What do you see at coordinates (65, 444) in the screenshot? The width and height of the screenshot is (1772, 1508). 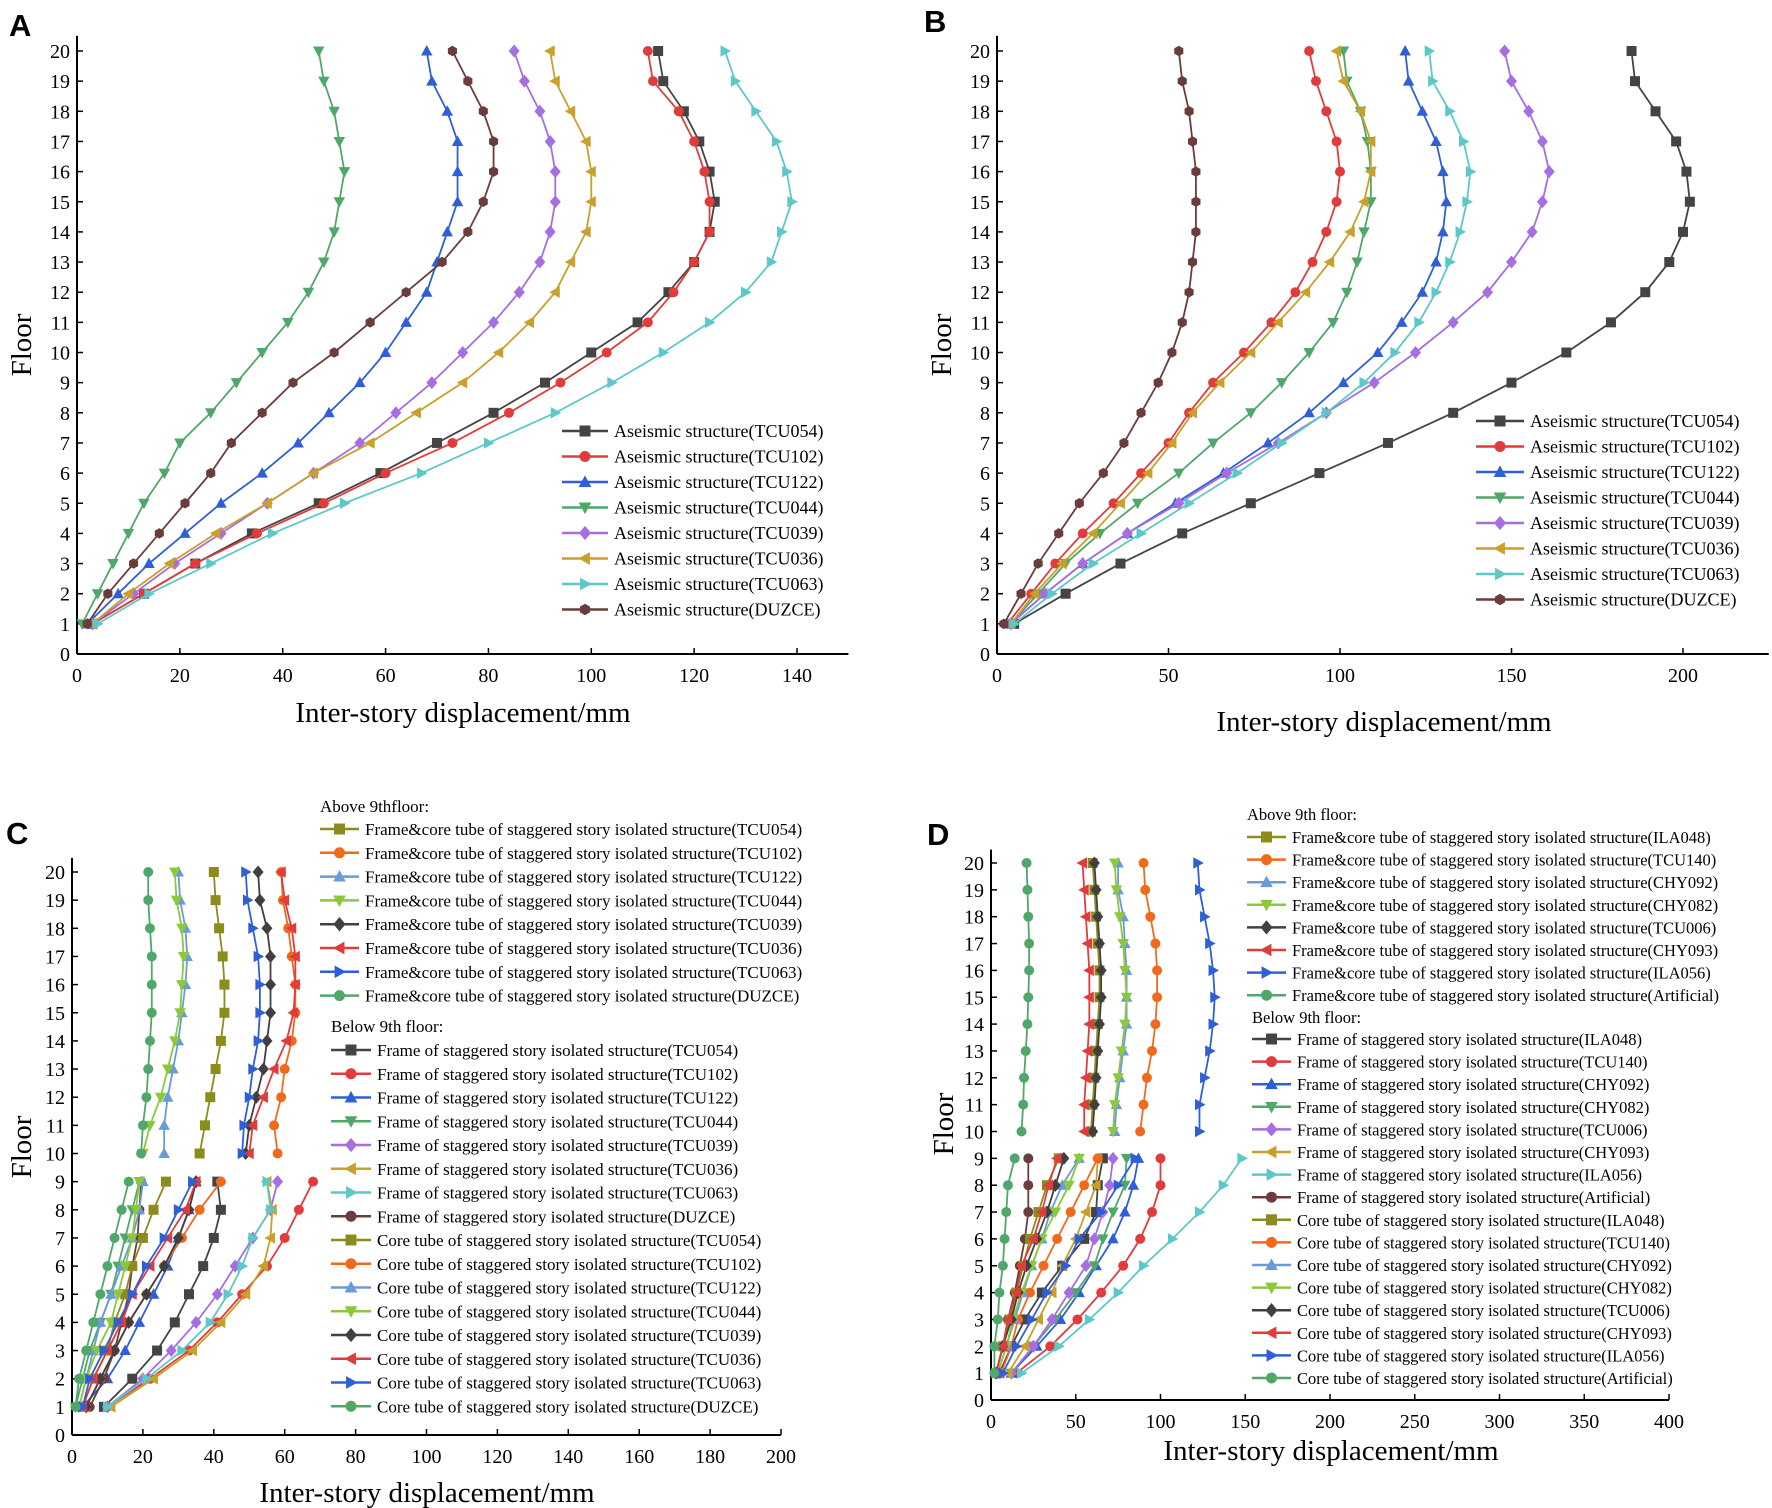 I see `y-tick-label: 7` at bounding box center [65, 444].